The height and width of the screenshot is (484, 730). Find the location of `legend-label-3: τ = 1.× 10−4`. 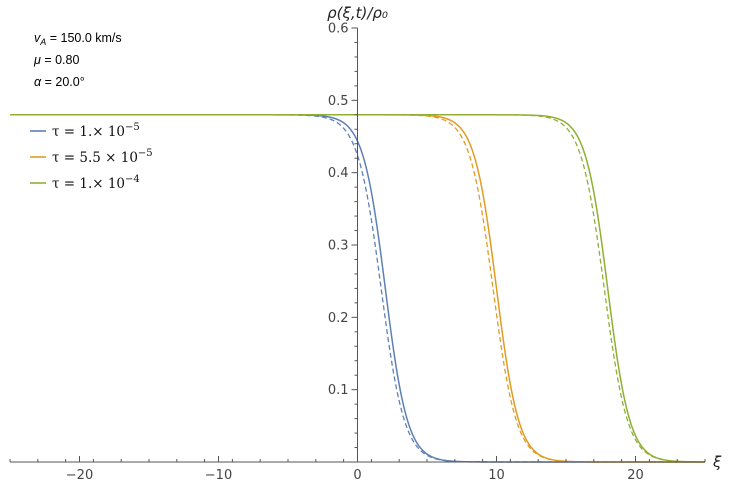

legend-label-3: τ = 1.× 10−4 is located at coordinates (96, 183).